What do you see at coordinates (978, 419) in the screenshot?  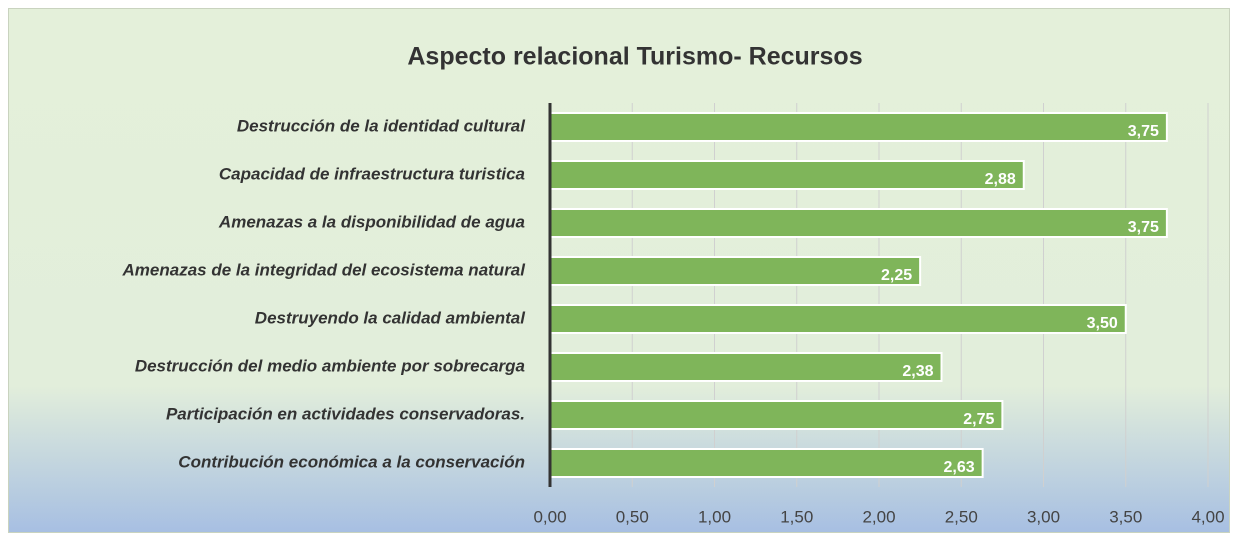 I see `data-label: 2,75` at bounding box center [978, 419].